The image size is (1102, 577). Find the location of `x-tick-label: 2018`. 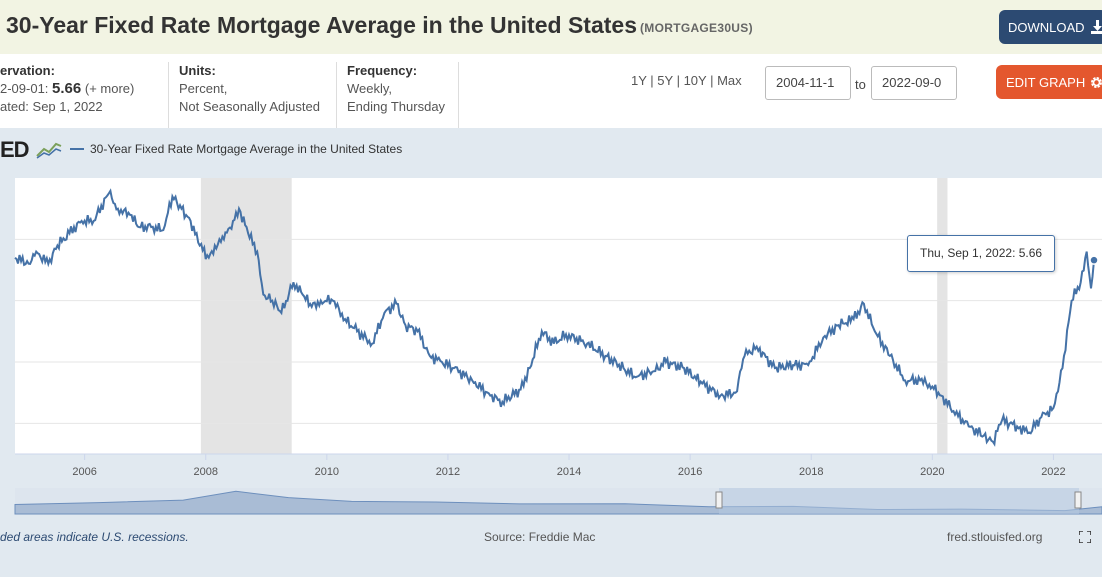

x-tick-label: 2018 is located at coordinates (811, 472).